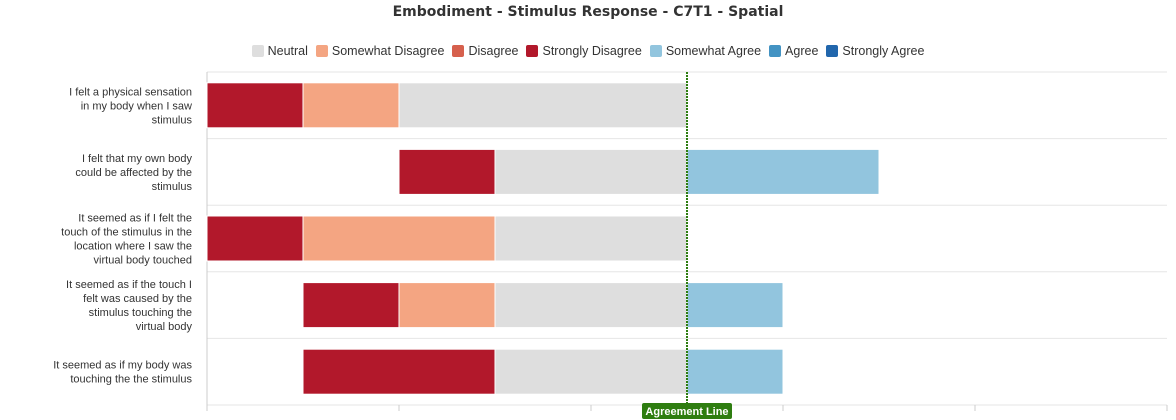  Describe the element at coordinates (493, 51) in the screenshot. I see `legend-label: Disagree` at that location.